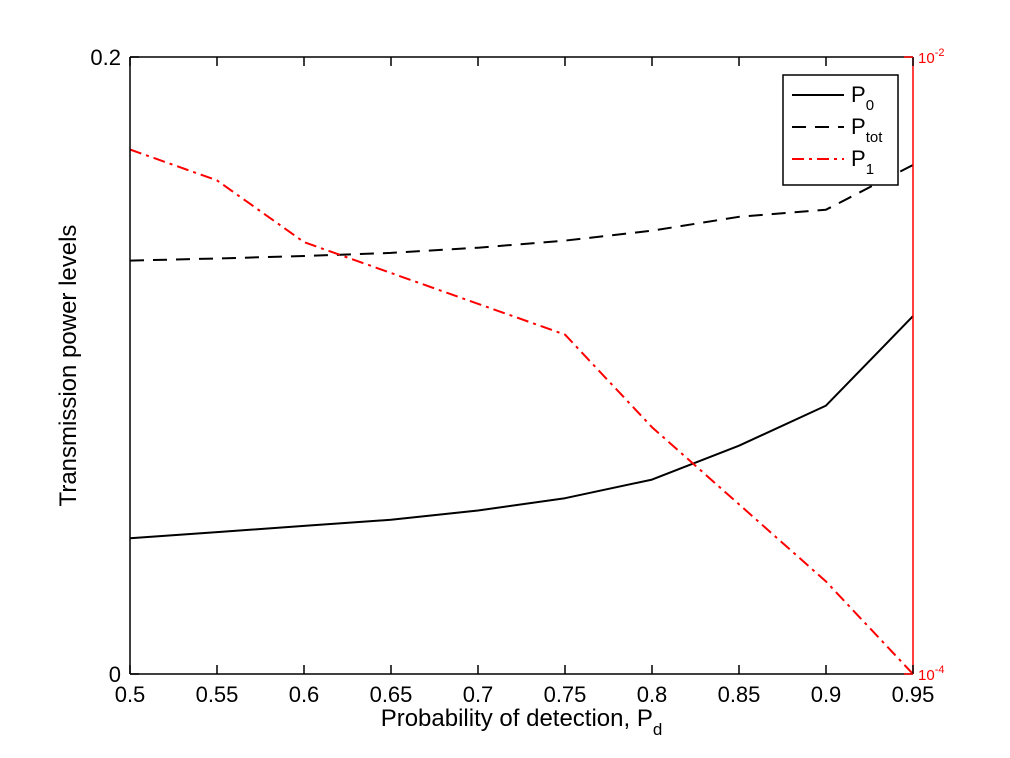 The image size is (1010, 758). What do you see at coordinates (913, 694) in the screenshot?
I see `x-tick-label: 0.95` at bounding box center [913, 694].